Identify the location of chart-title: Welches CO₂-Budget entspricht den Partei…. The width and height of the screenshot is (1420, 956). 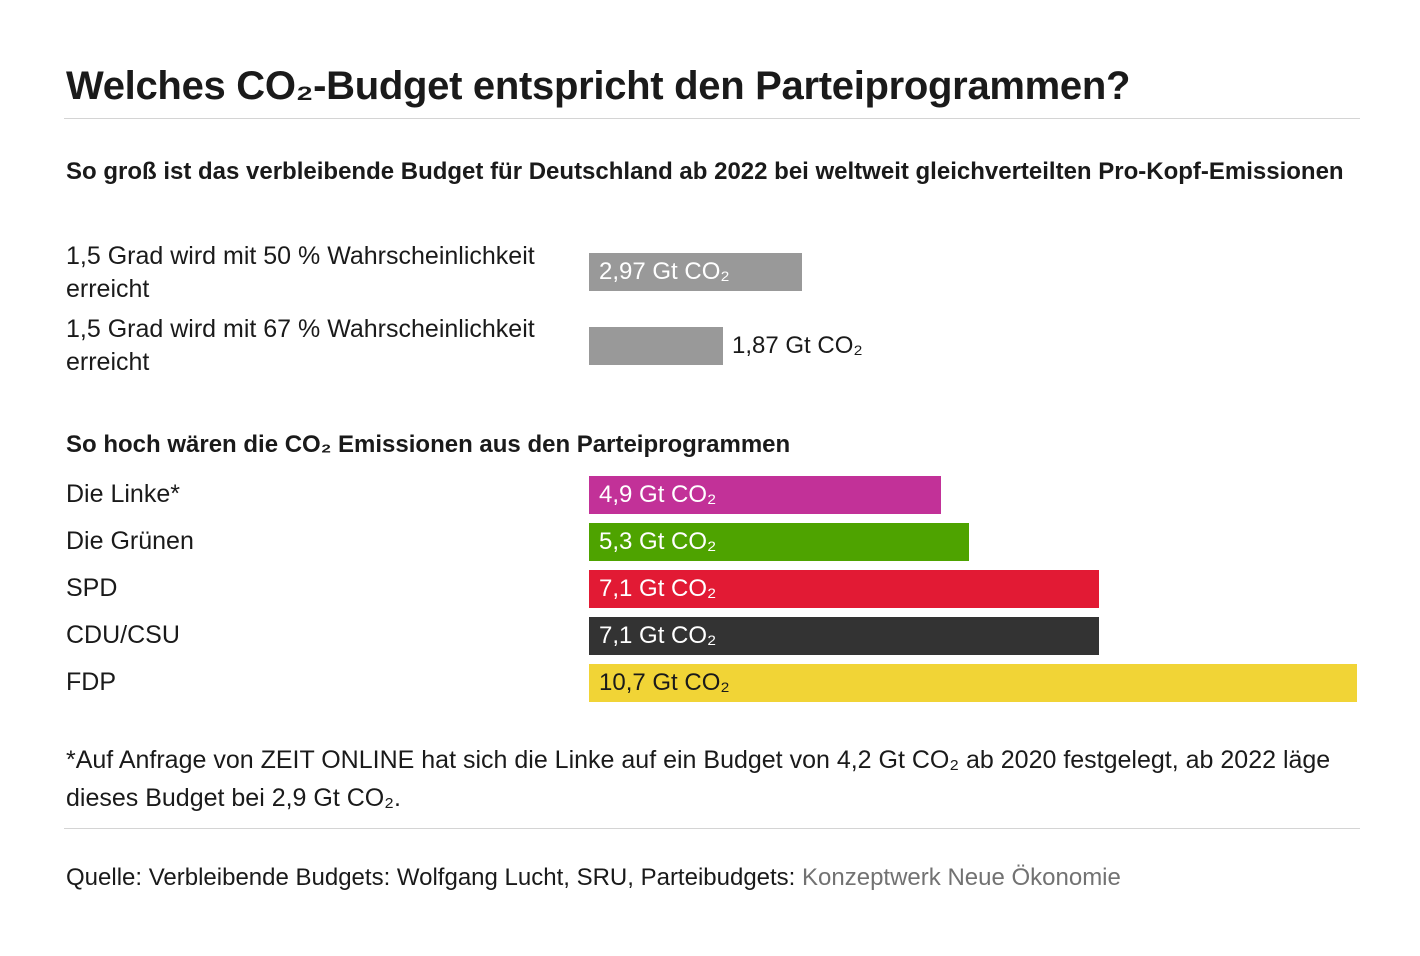
(598, 86).